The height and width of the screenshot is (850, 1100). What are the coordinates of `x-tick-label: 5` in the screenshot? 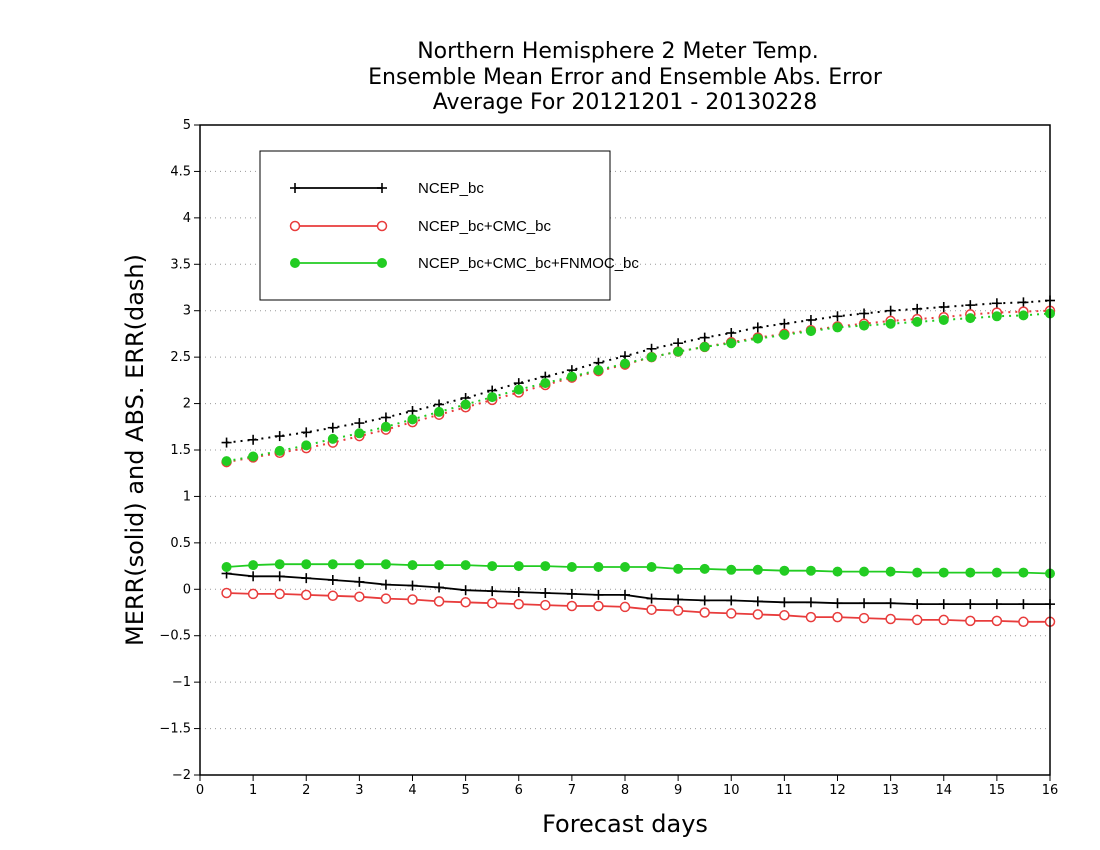 It's located at (465, 790).